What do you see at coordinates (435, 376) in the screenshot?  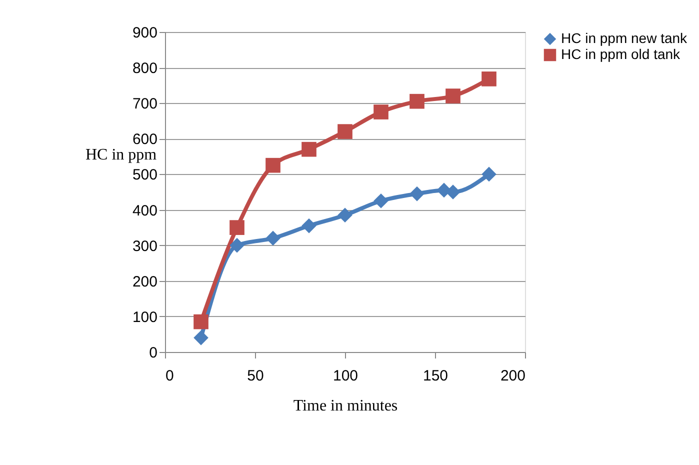 I see `x-tick-label: 150` at bounding box center [435, 376].